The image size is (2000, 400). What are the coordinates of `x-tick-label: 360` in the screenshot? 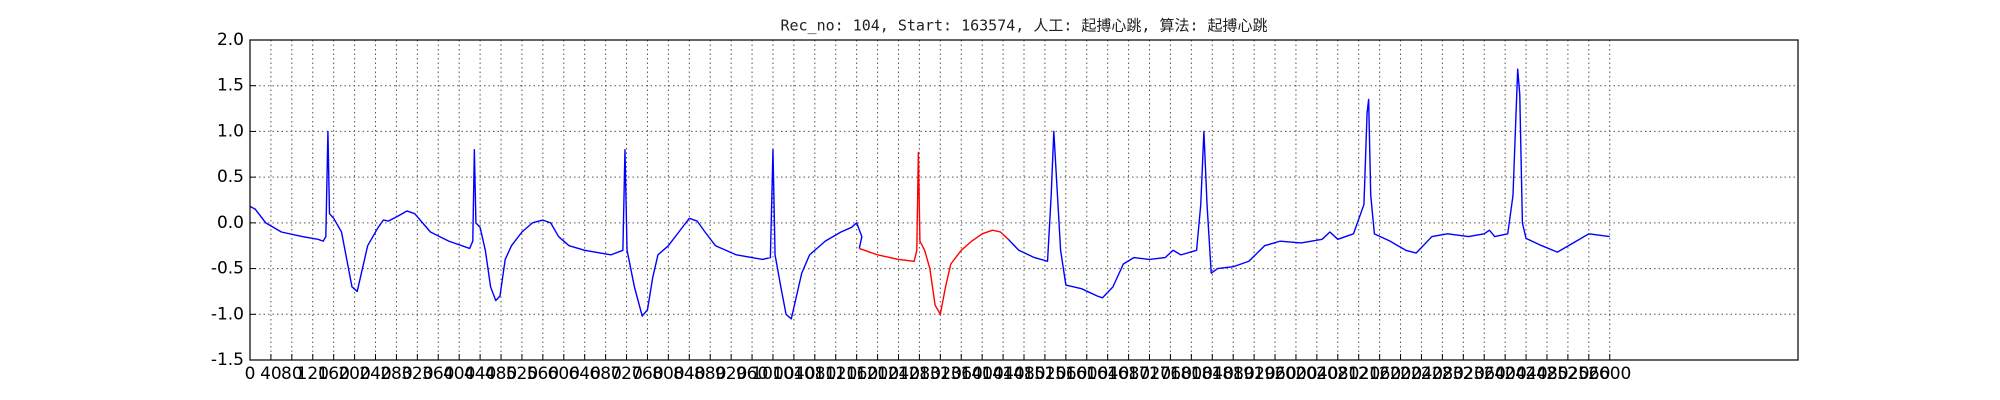 It's located at (438, 374).